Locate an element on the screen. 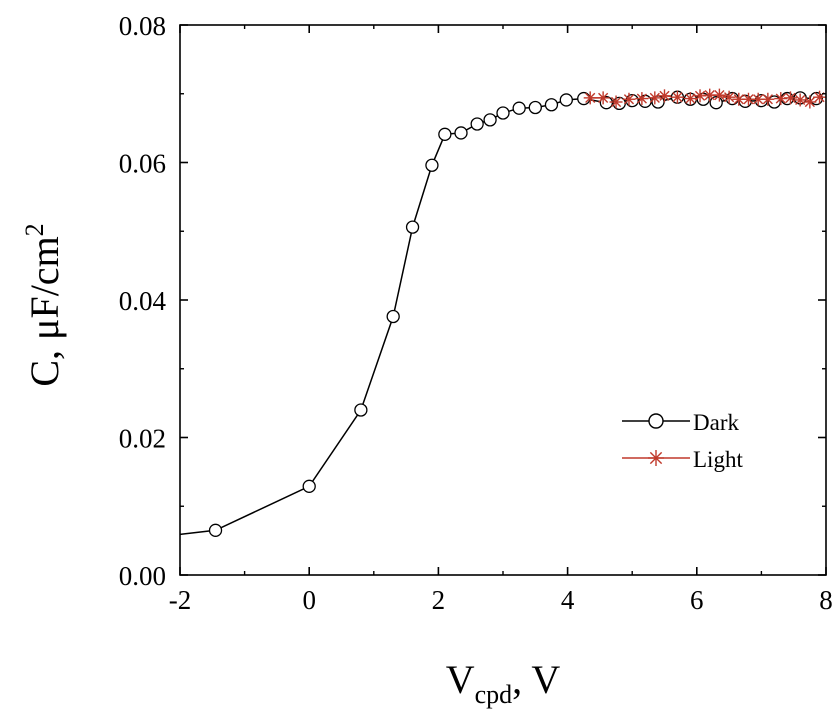 The image size is (838, 721). legend-dark-marker is located at coordinates (656, 421).